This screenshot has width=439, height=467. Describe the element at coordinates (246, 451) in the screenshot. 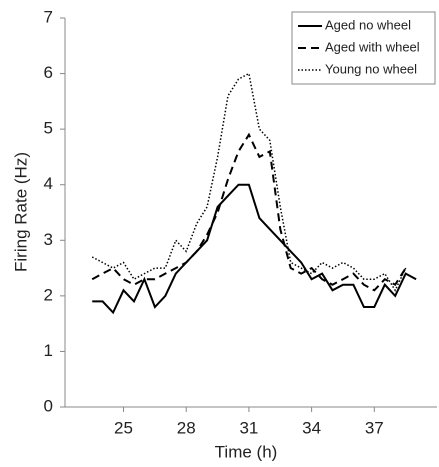

I see `x-axis-label: Time (h)` at that location.